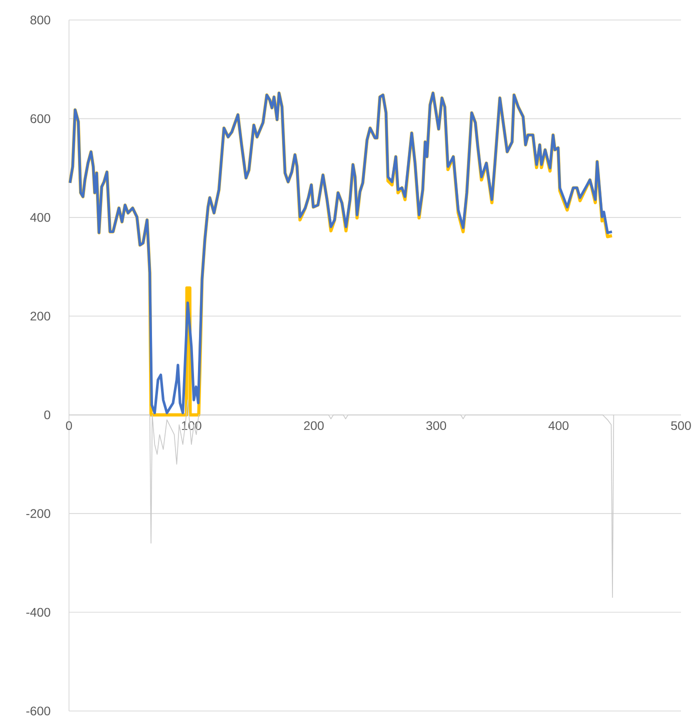 The image size is (697, 720). Describe the element at coordinates (40, 217) in the screenshot. I see `y-tick-label: 400` at that location.